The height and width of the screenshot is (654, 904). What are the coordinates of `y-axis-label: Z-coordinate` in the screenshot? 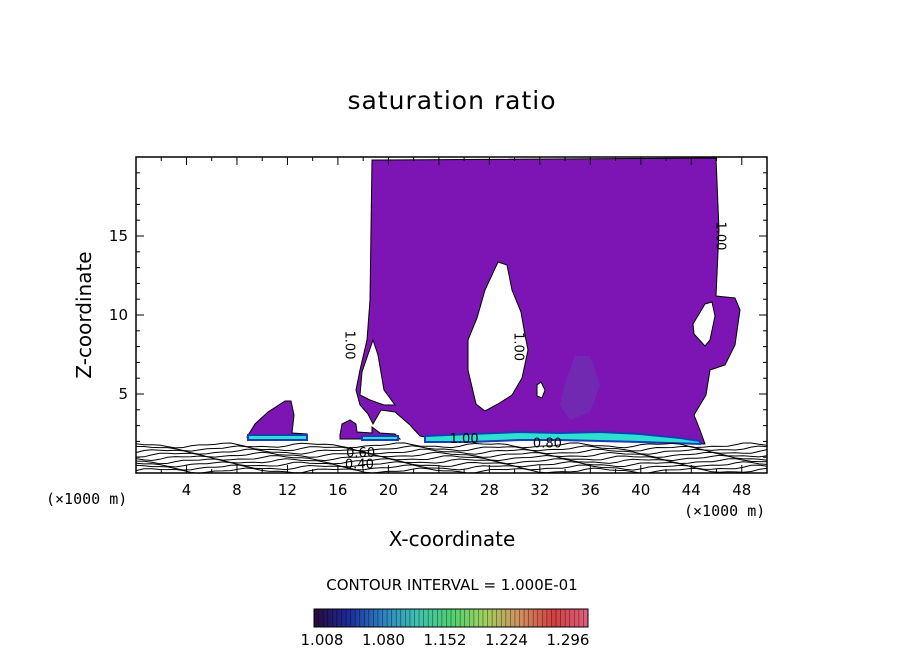 It's located at (84, 314).